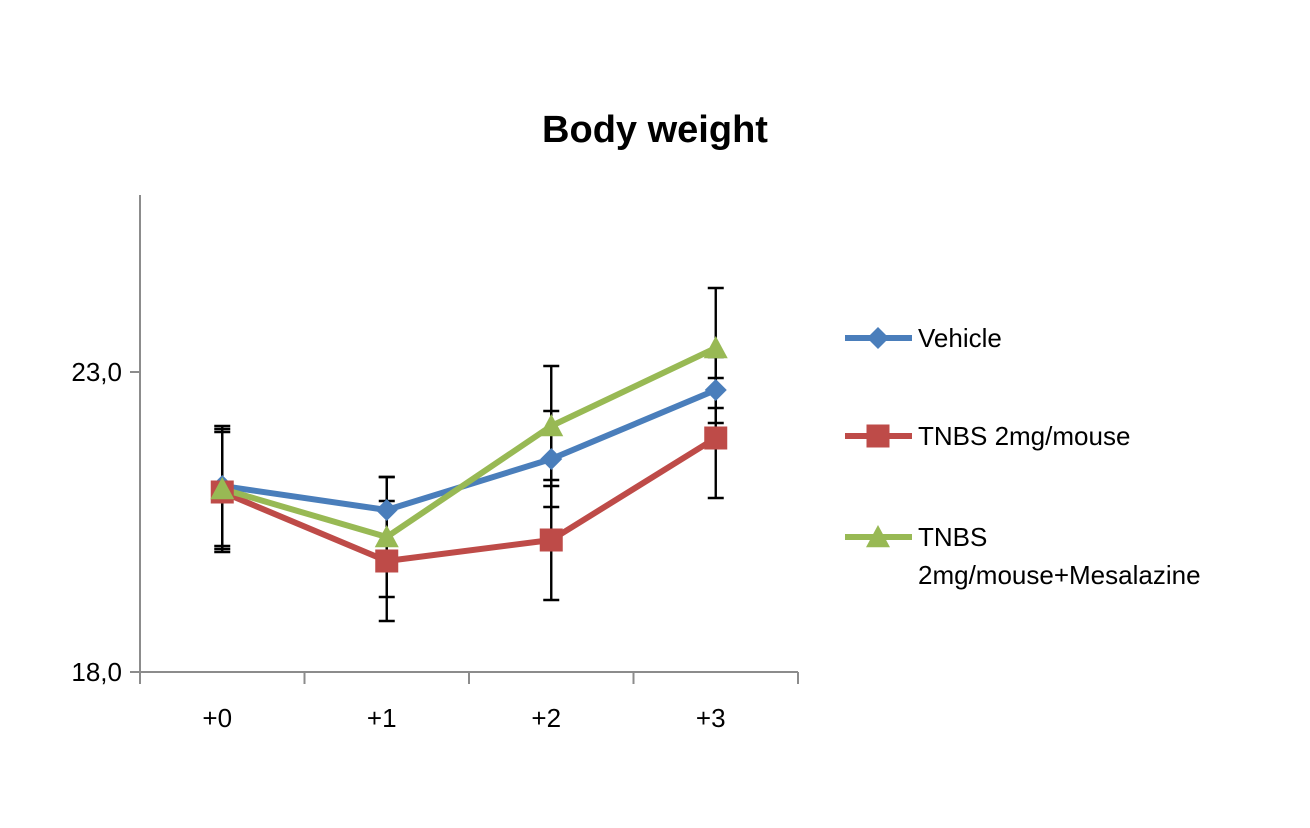 This screenshot has width=1310, height=828. I want to click on series-lines, so click(469, 454).